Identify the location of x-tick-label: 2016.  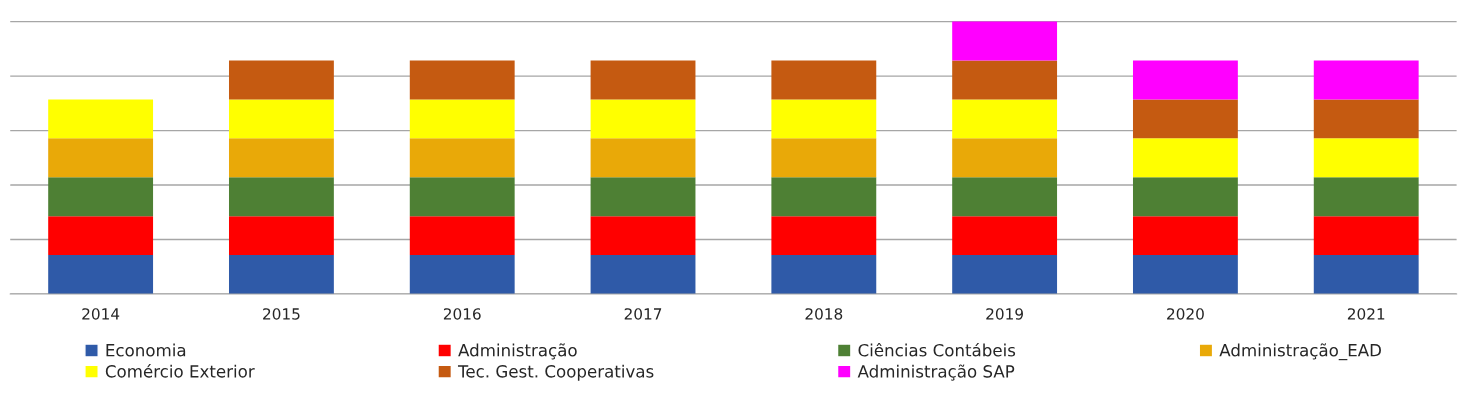
(462, 314).